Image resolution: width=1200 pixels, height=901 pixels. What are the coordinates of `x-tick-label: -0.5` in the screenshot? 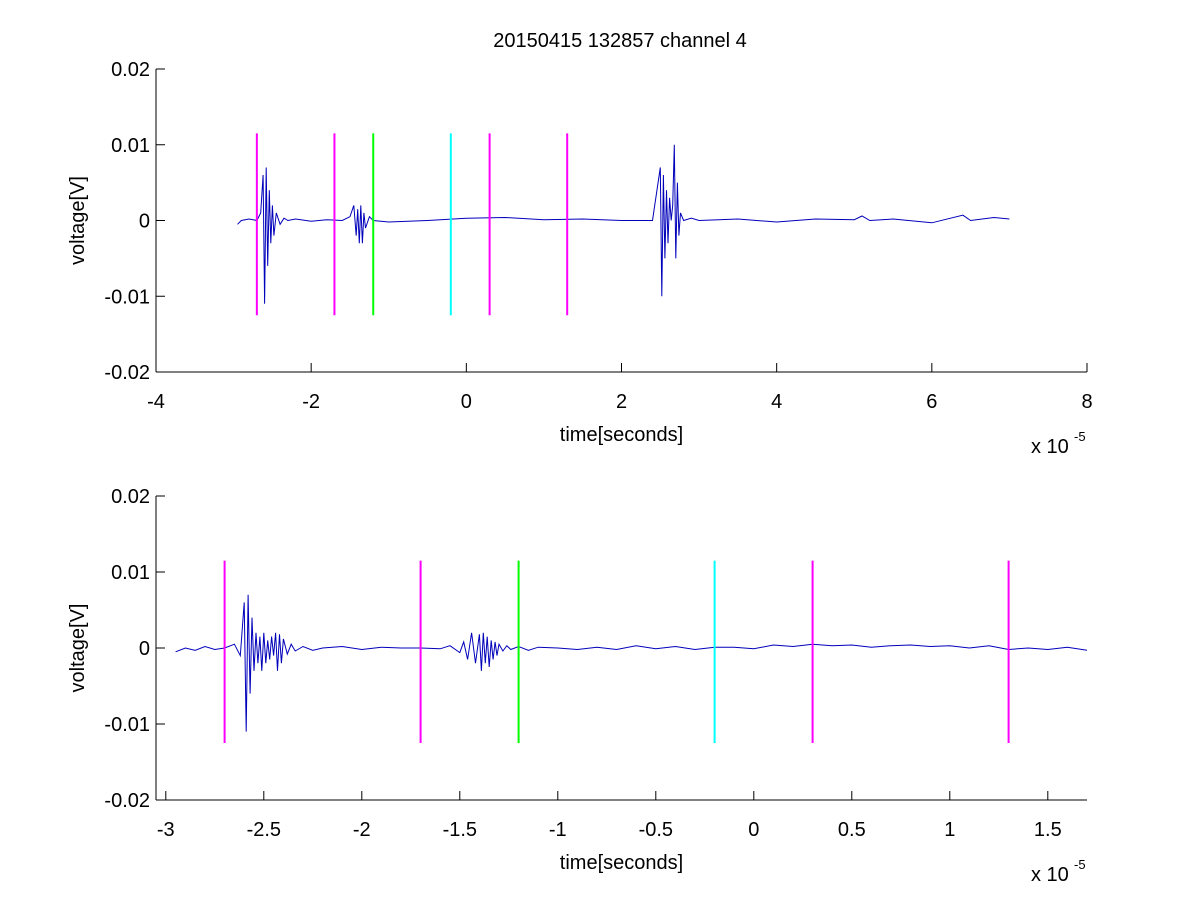 It's located at (656, 830).